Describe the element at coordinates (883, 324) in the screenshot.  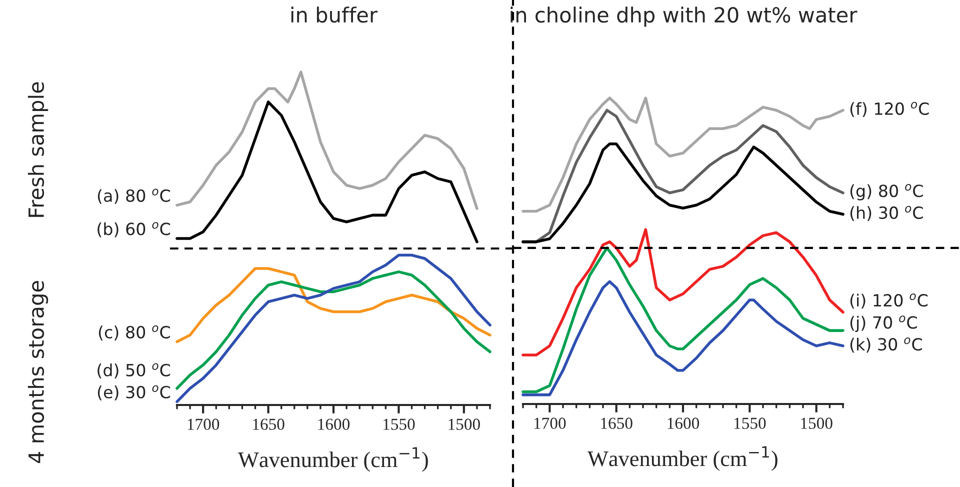
I see `series-label: (j) 70 $^{o}$C` at that location.